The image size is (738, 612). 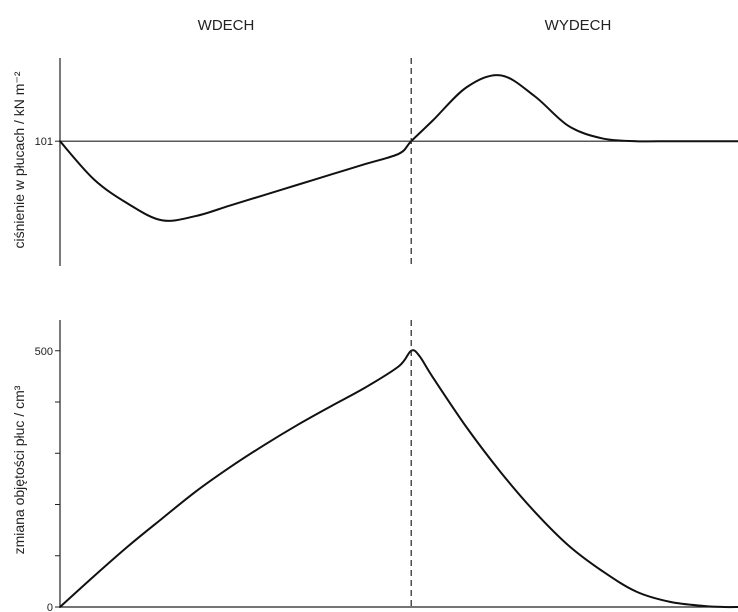 What do you see at coordinates (19, 159) in the screenshot?
I see `pressure-y-axis-label: ciśnienie w płucach / kN m⁻²` at bounding box center [19, 159].